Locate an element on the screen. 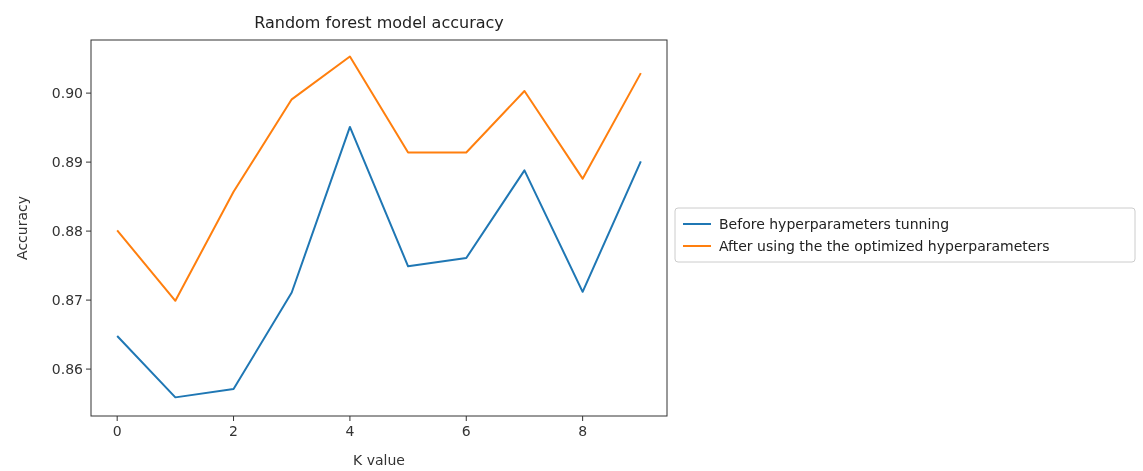 This screenshot has height=471, width=1143. legend-label: After using the the optimized hyperparameters is located at coordinates (884, 245).